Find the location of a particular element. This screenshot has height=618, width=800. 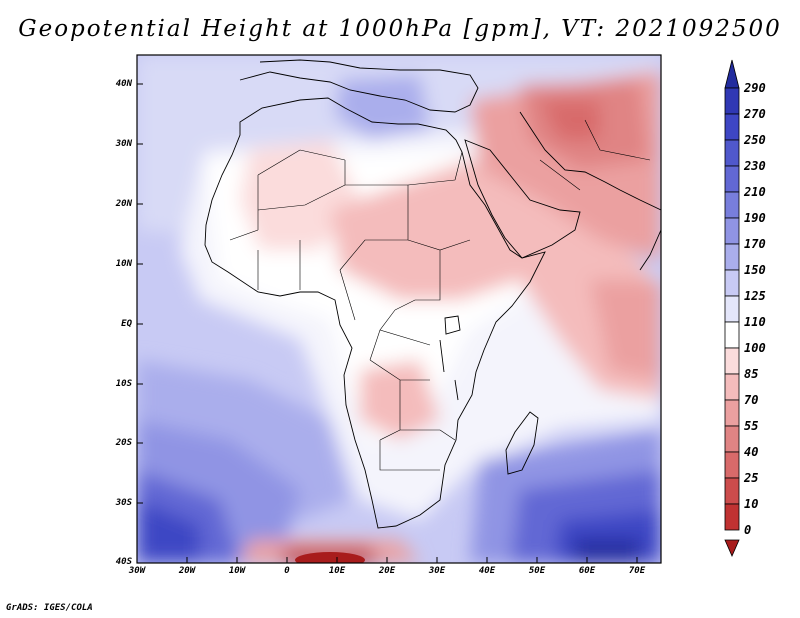

colorbar-label: 170 is located at coordinates (755, 244).